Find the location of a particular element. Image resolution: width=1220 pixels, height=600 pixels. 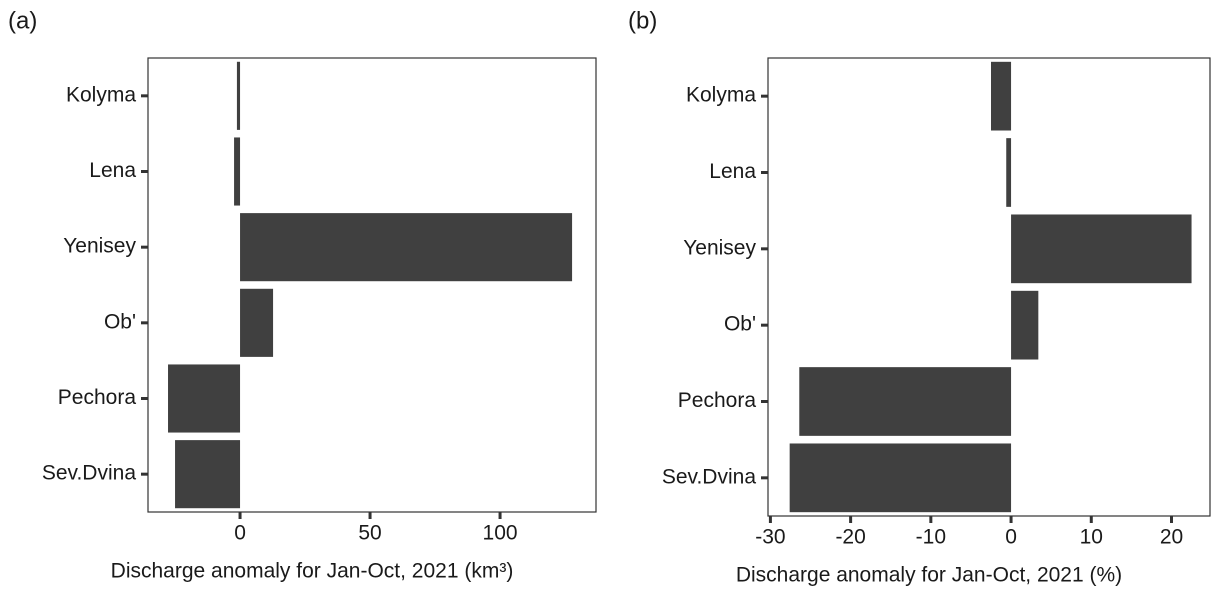

x-tick-label: -20 is located at coordinates (850, 537).